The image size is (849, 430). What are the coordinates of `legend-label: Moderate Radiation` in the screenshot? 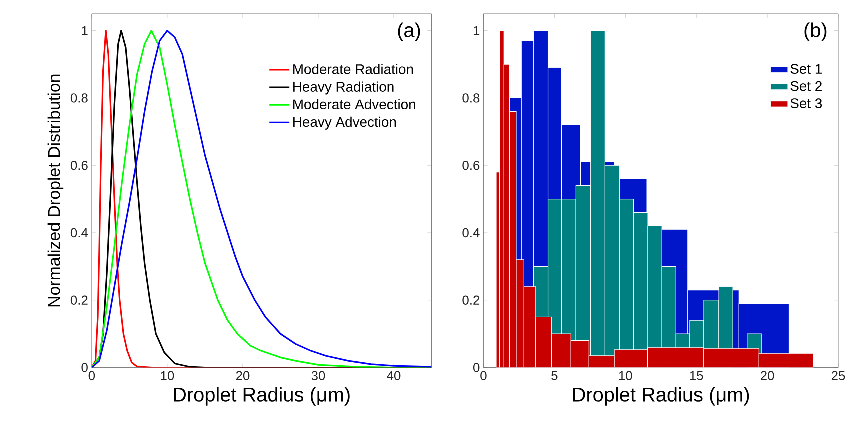 It's located at (354, 69).